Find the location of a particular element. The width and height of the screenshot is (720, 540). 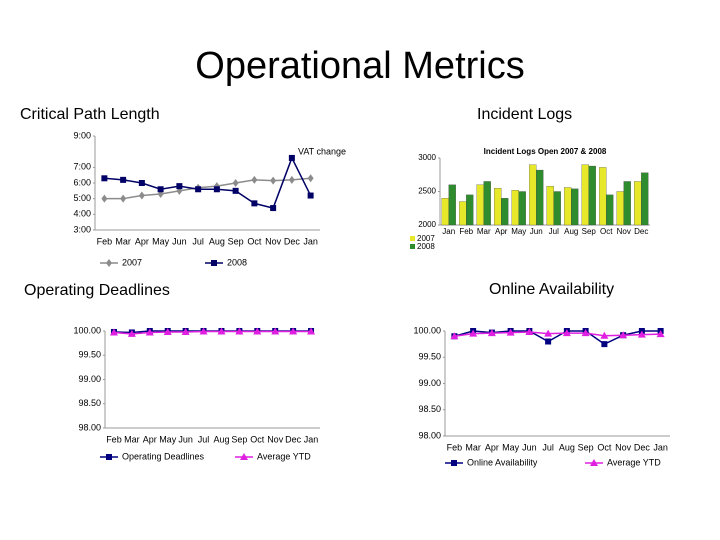

y-tick-label: 6:00 is located at coordinates (82, 182).